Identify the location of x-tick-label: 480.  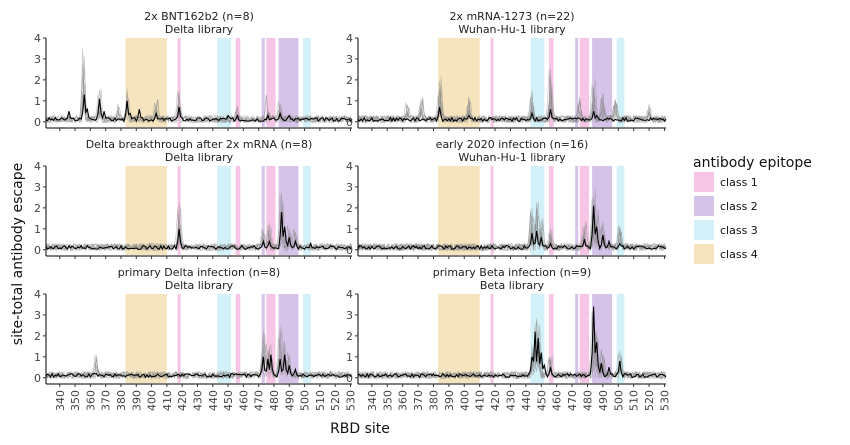
(274, 400).